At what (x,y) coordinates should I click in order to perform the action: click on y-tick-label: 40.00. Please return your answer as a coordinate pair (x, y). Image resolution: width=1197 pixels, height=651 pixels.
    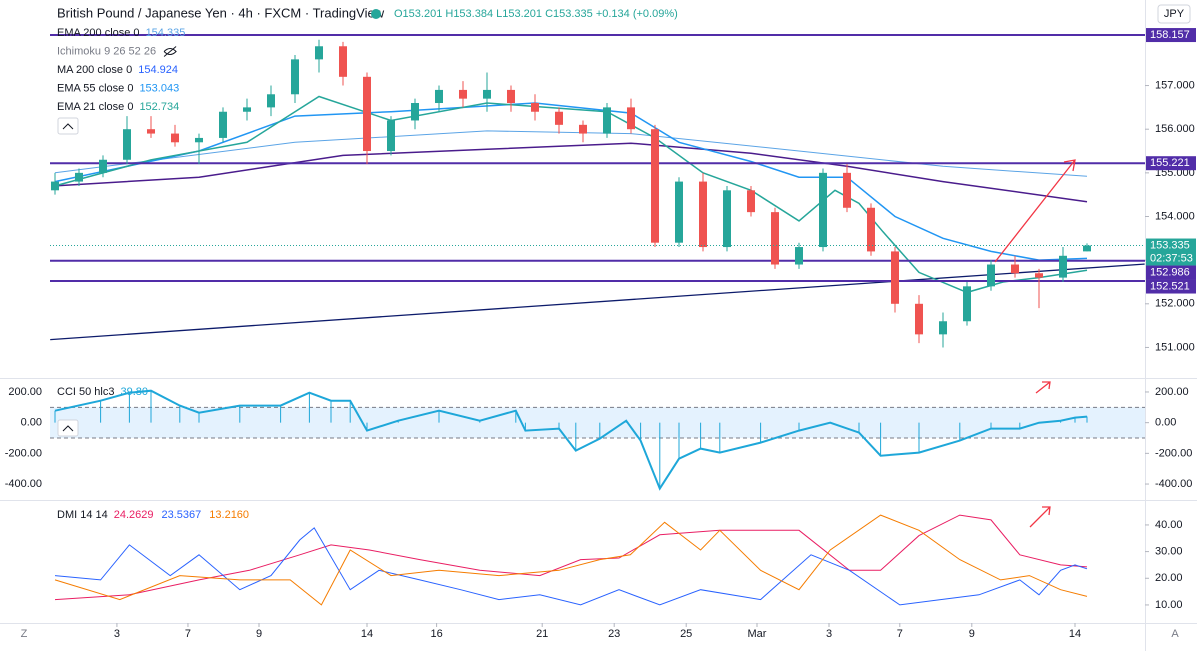
    Looking at the image, I should click on (1169, 525).